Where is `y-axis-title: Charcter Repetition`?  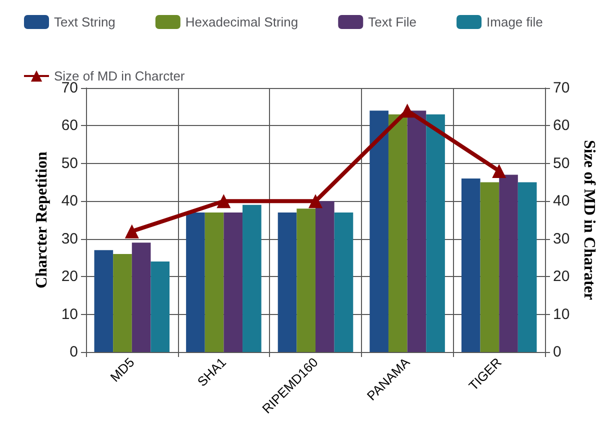 y-axis-title: Charcter Repetition is located at coordinates (42, 220).